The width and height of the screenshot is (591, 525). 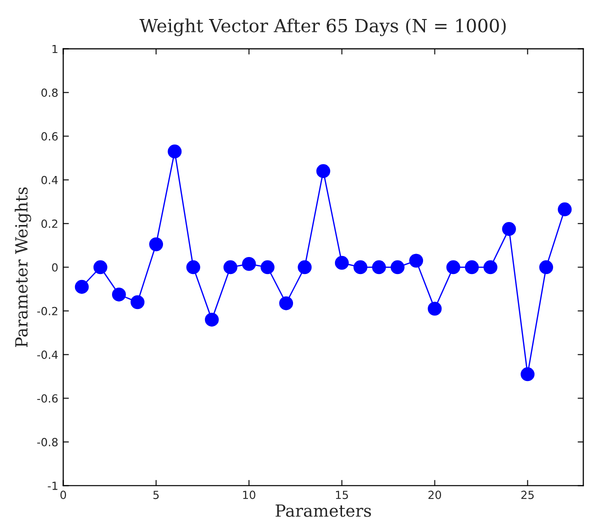 What do you see at coordinates (53, 486) in the screenshot?
I see `y-tick-label: -1` at bounding box center [53, 486].